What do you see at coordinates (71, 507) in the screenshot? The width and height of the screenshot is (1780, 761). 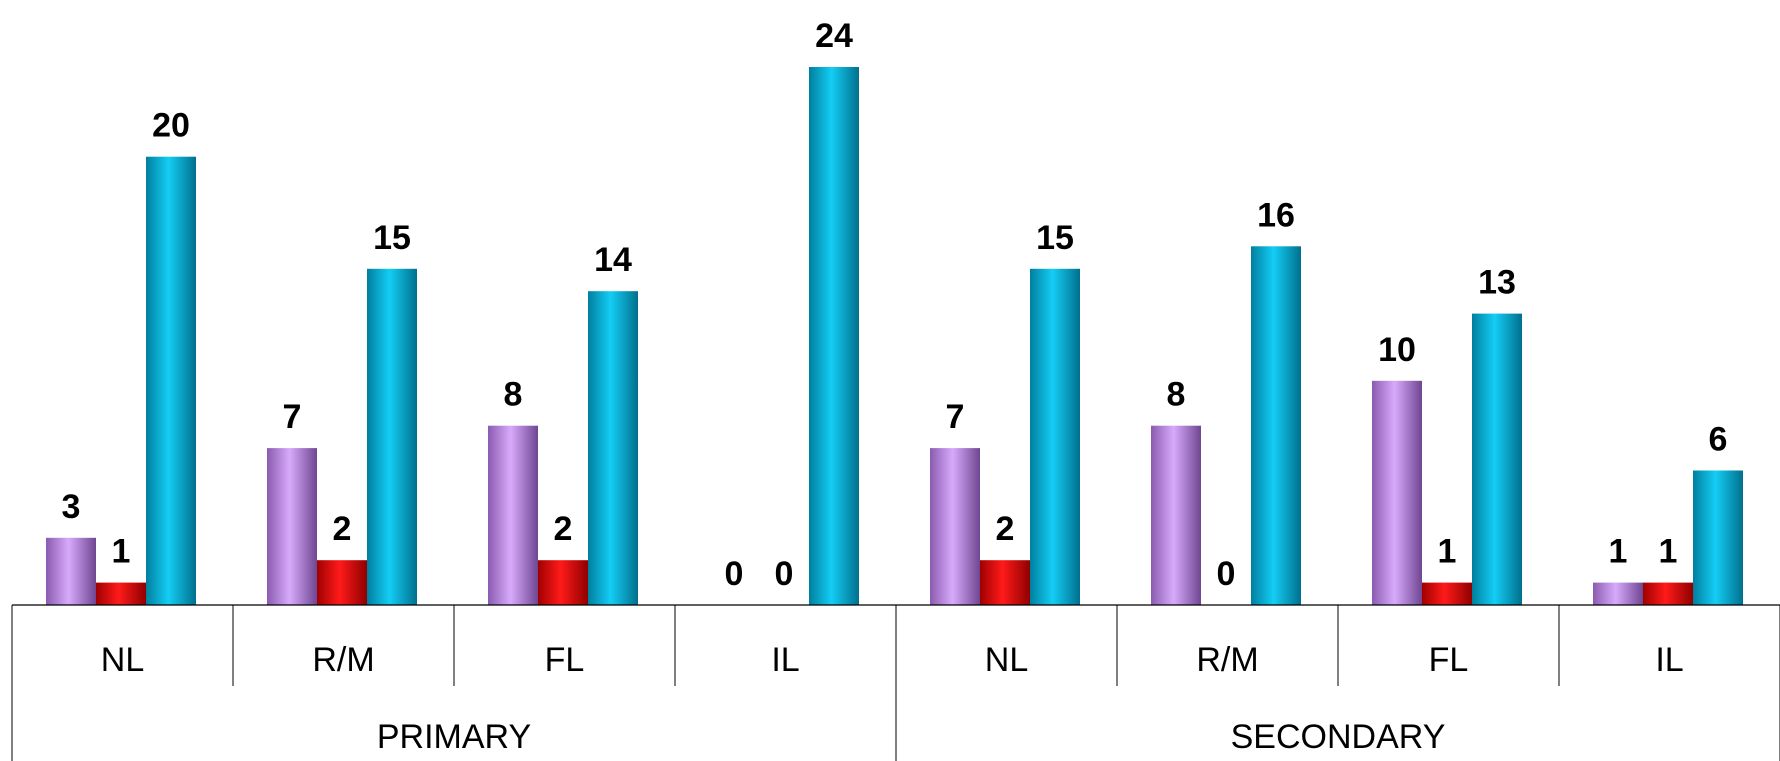 I see `value-label-purple-0: 3` at bounding box center [71, 507].